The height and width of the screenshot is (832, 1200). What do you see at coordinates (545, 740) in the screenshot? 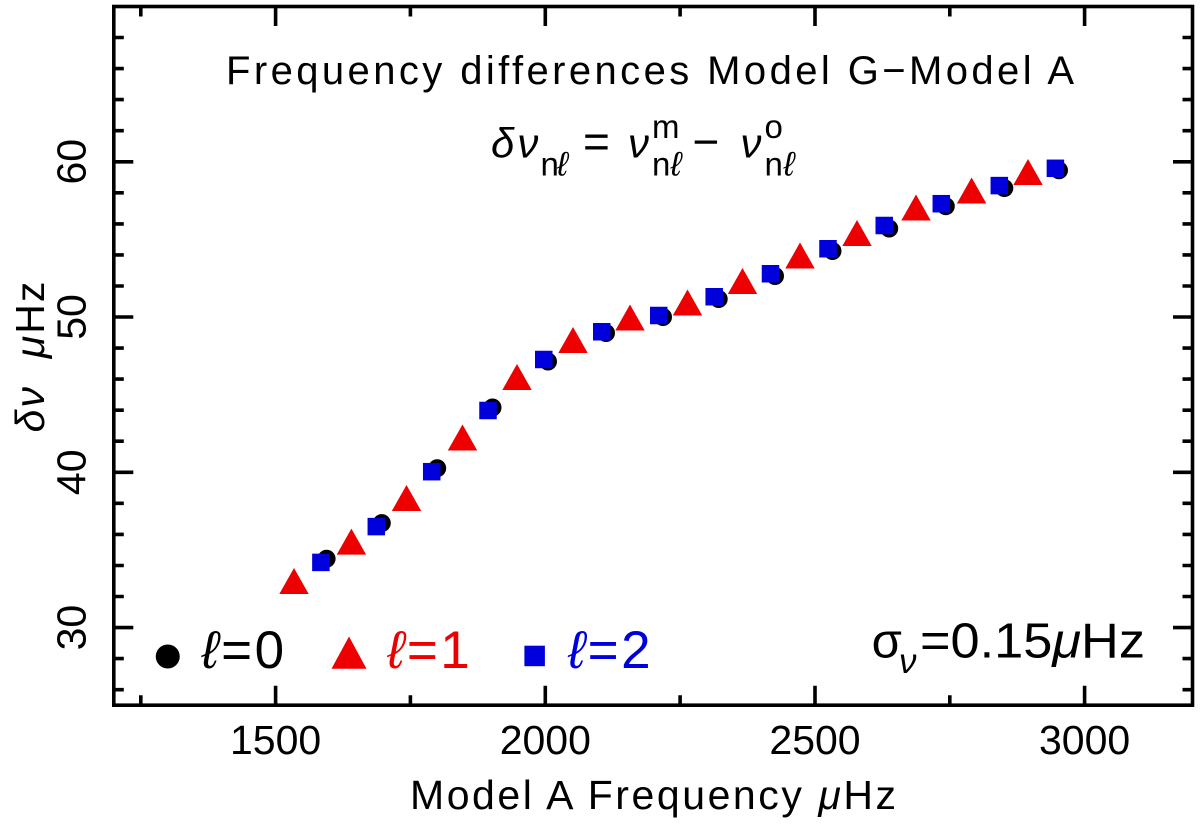
I see `svg-text: 2000` at bounding box center [545, 740].